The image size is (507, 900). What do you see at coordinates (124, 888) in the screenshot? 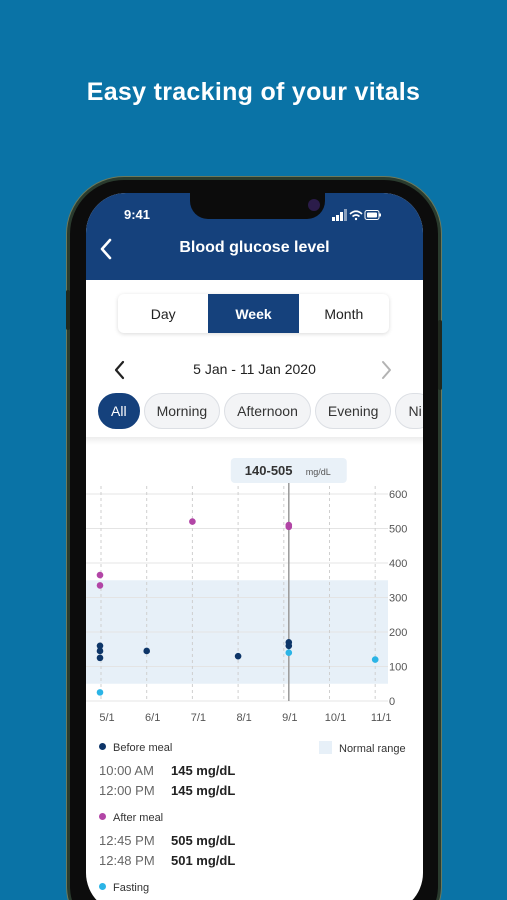
I see `legend-fasting: Fasting` at bounding box center [124, 888].